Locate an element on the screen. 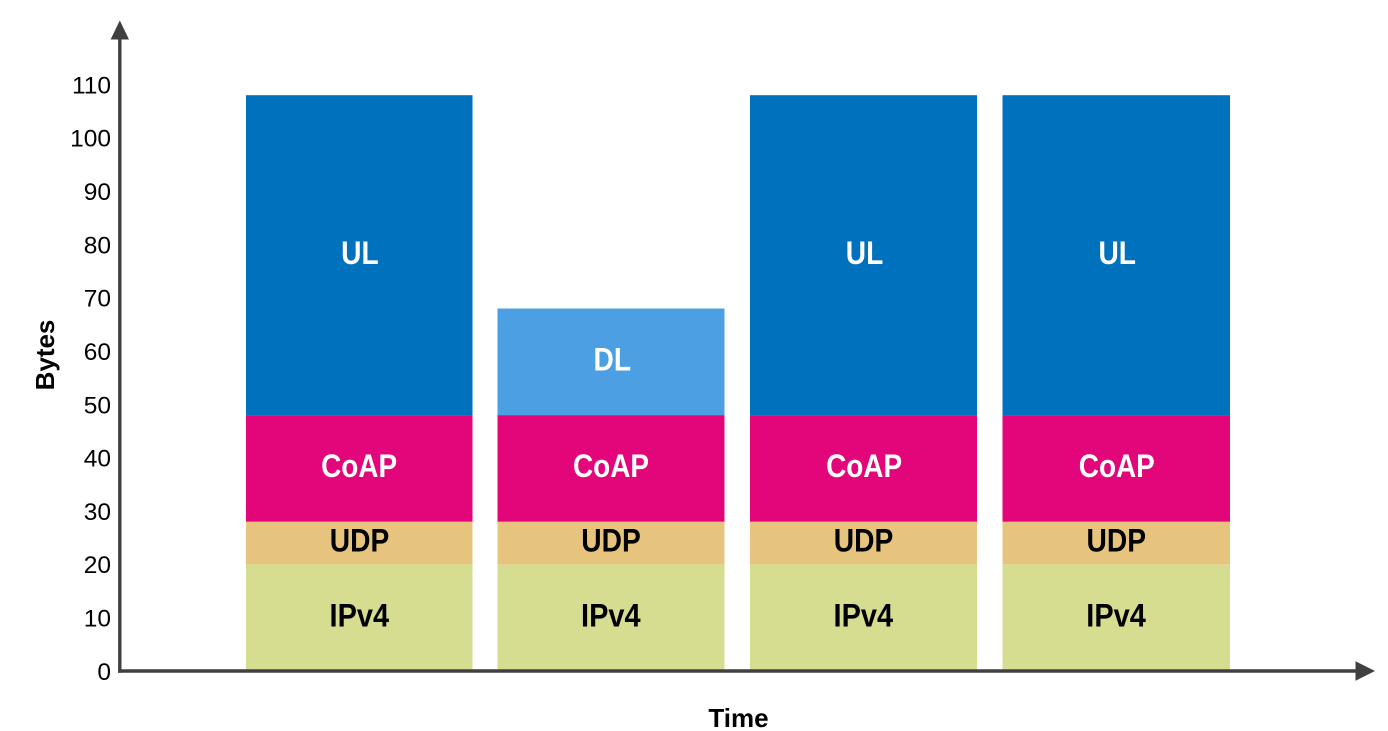 This screenshot has width=1388, height=731. svg-text: 30 is located at coordinates (97, 512).